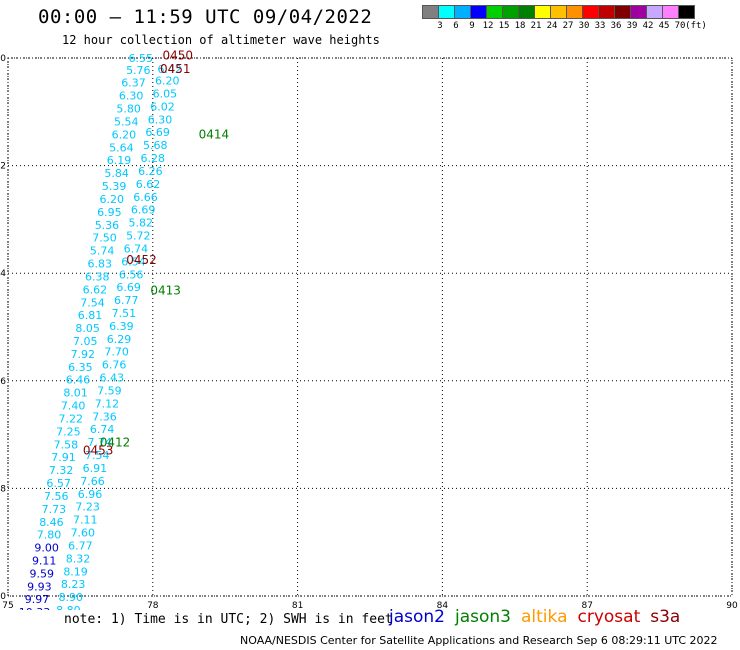 The width and height of the screenshot is (740, 650). What do you see at coordinates (42, 573) in the screenshot?
I see `swh-value-label: 9.59` at bounding box center [42, 573].